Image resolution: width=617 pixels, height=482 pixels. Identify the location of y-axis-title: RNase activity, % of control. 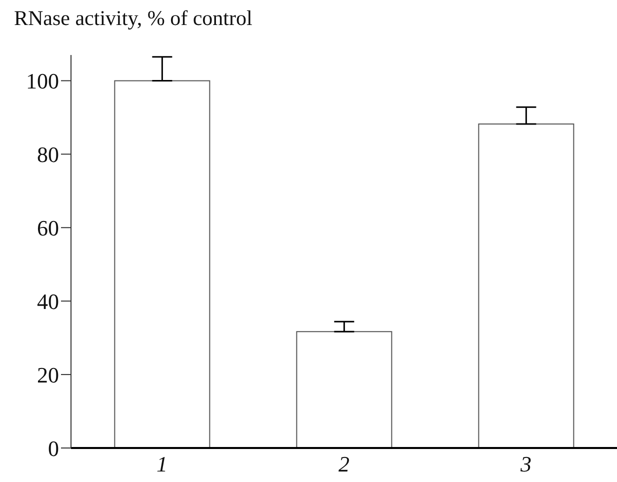
(133, 18).